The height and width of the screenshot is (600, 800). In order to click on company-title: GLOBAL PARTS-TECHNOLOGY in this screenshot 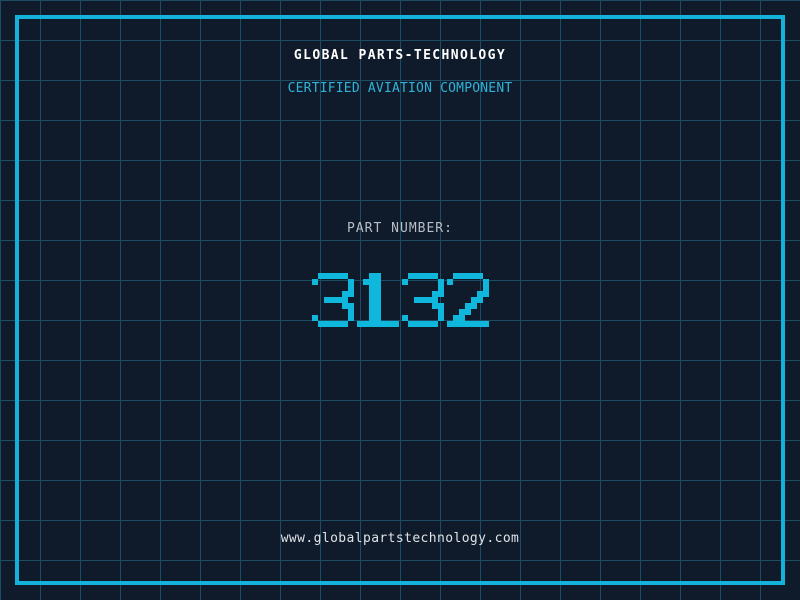, I will do `click(400, 55)`.